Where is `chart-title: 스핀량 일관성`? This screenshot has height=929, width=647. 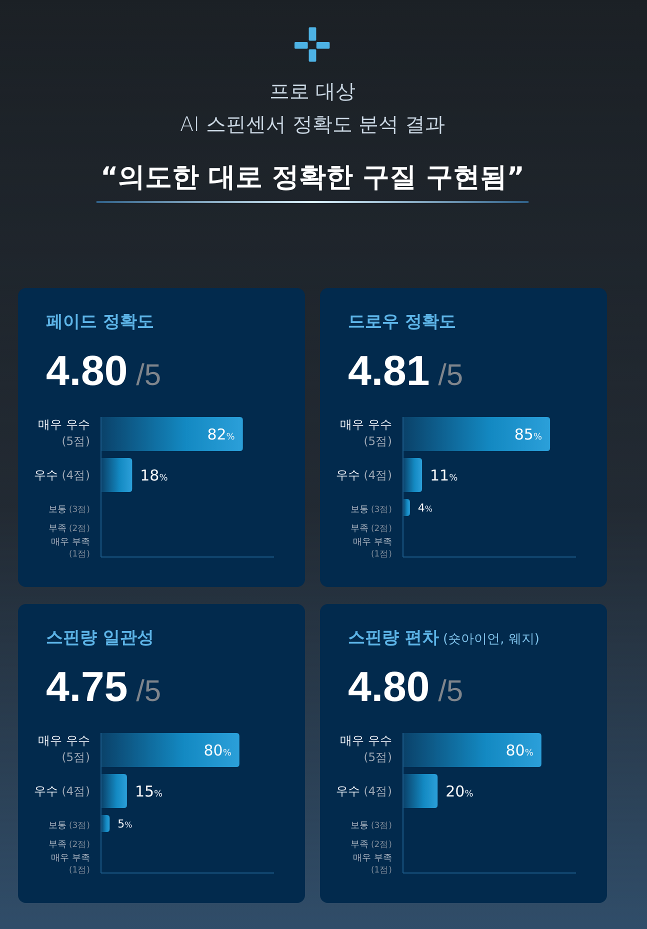
chart-title: 스핀량 일관성 is located at coordinates (100, 638).